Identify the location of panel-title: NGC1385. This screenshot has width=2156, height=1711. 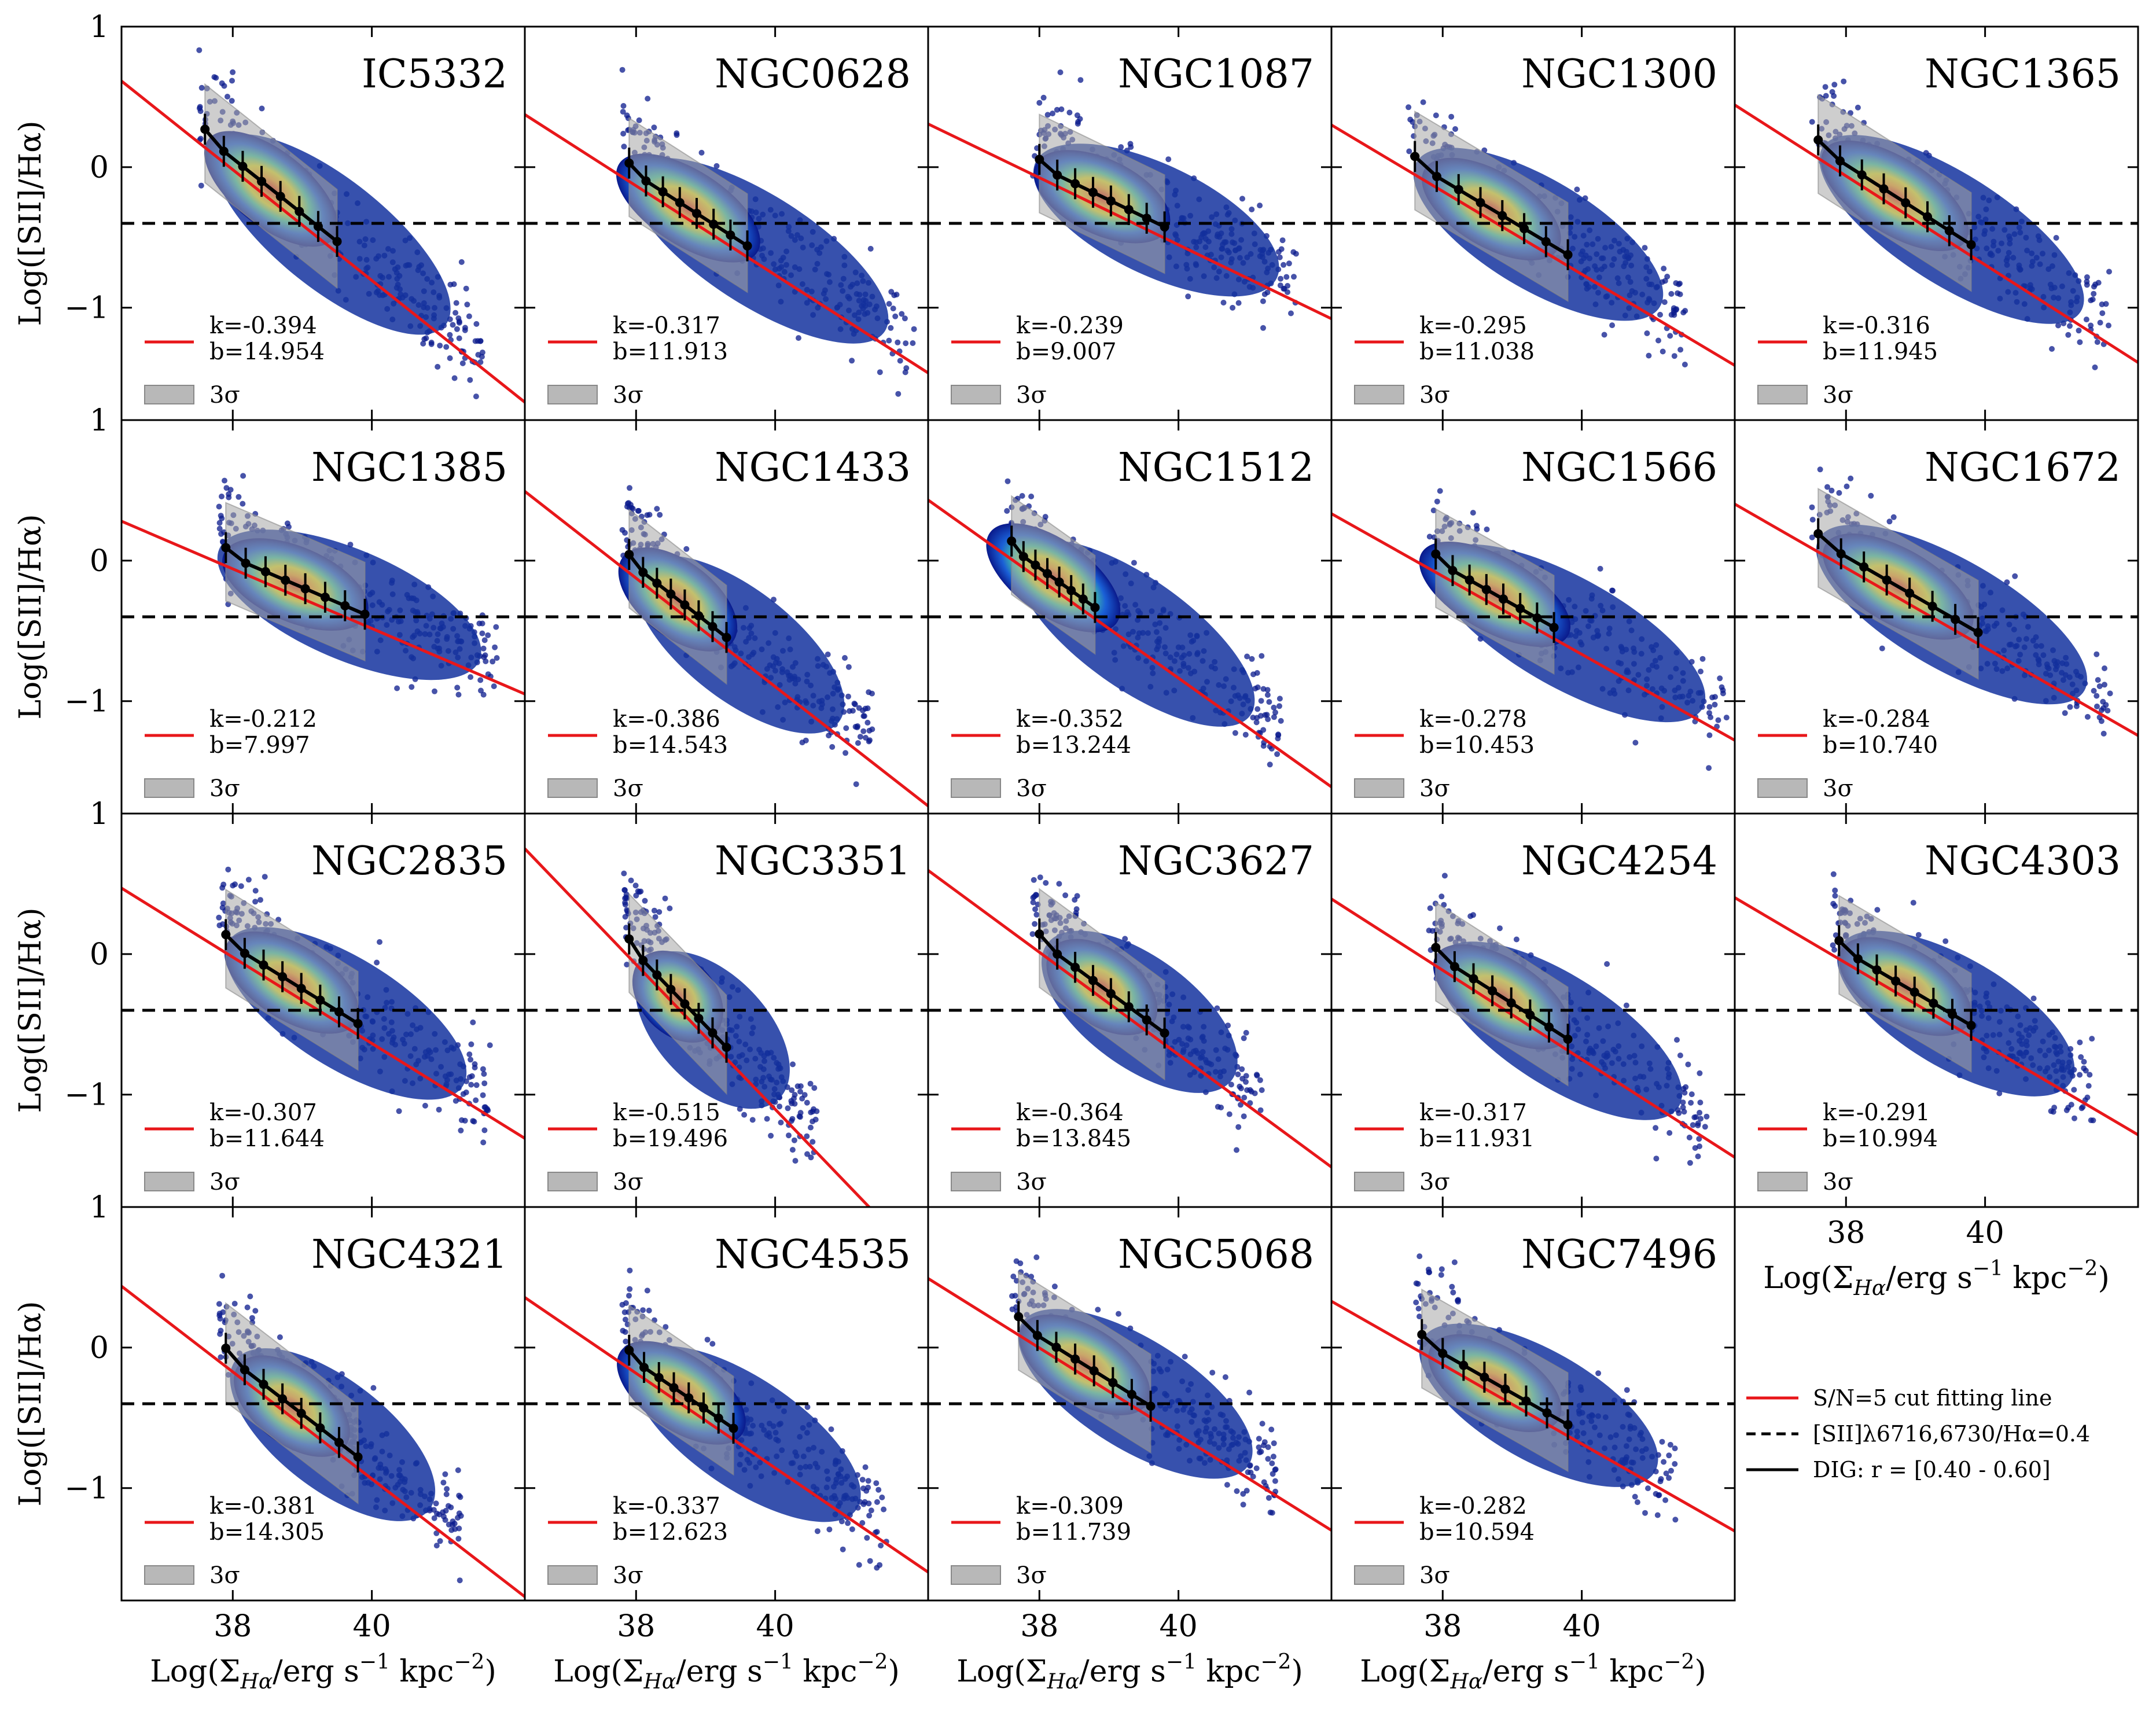
(409, 468).